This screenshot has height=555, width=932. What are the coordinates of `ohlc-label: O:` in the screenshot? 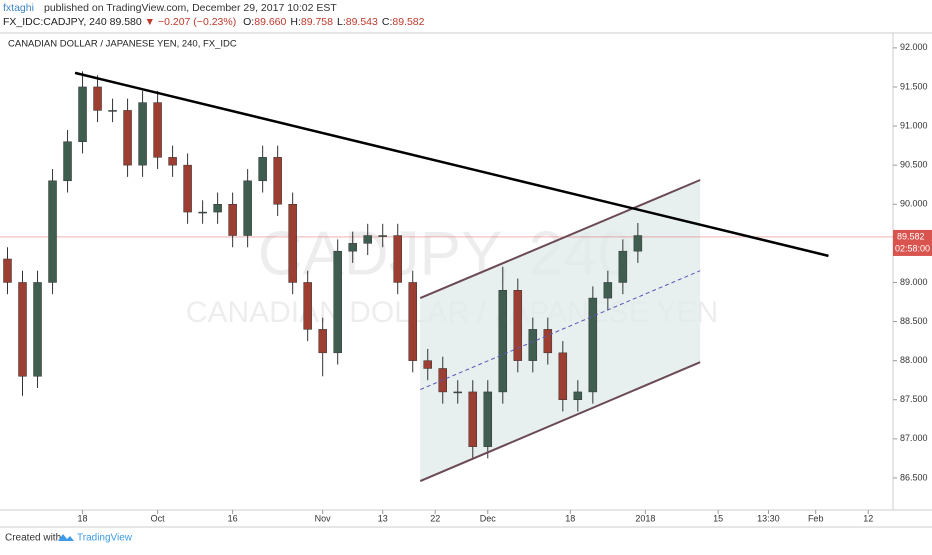 It's located at (248, 22).